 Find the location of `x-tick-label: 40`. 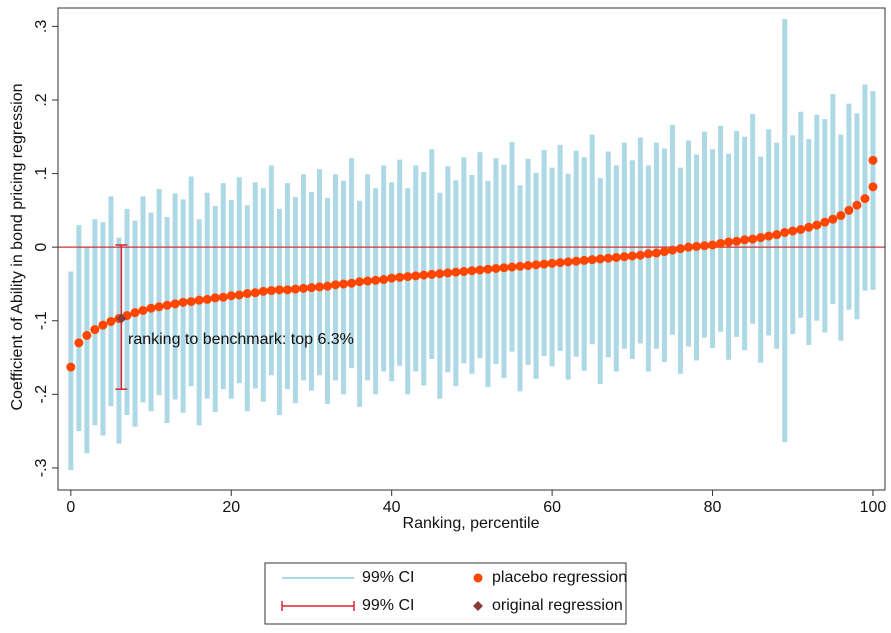

x-tick-label: 40 is located at coordinates (392, 507).